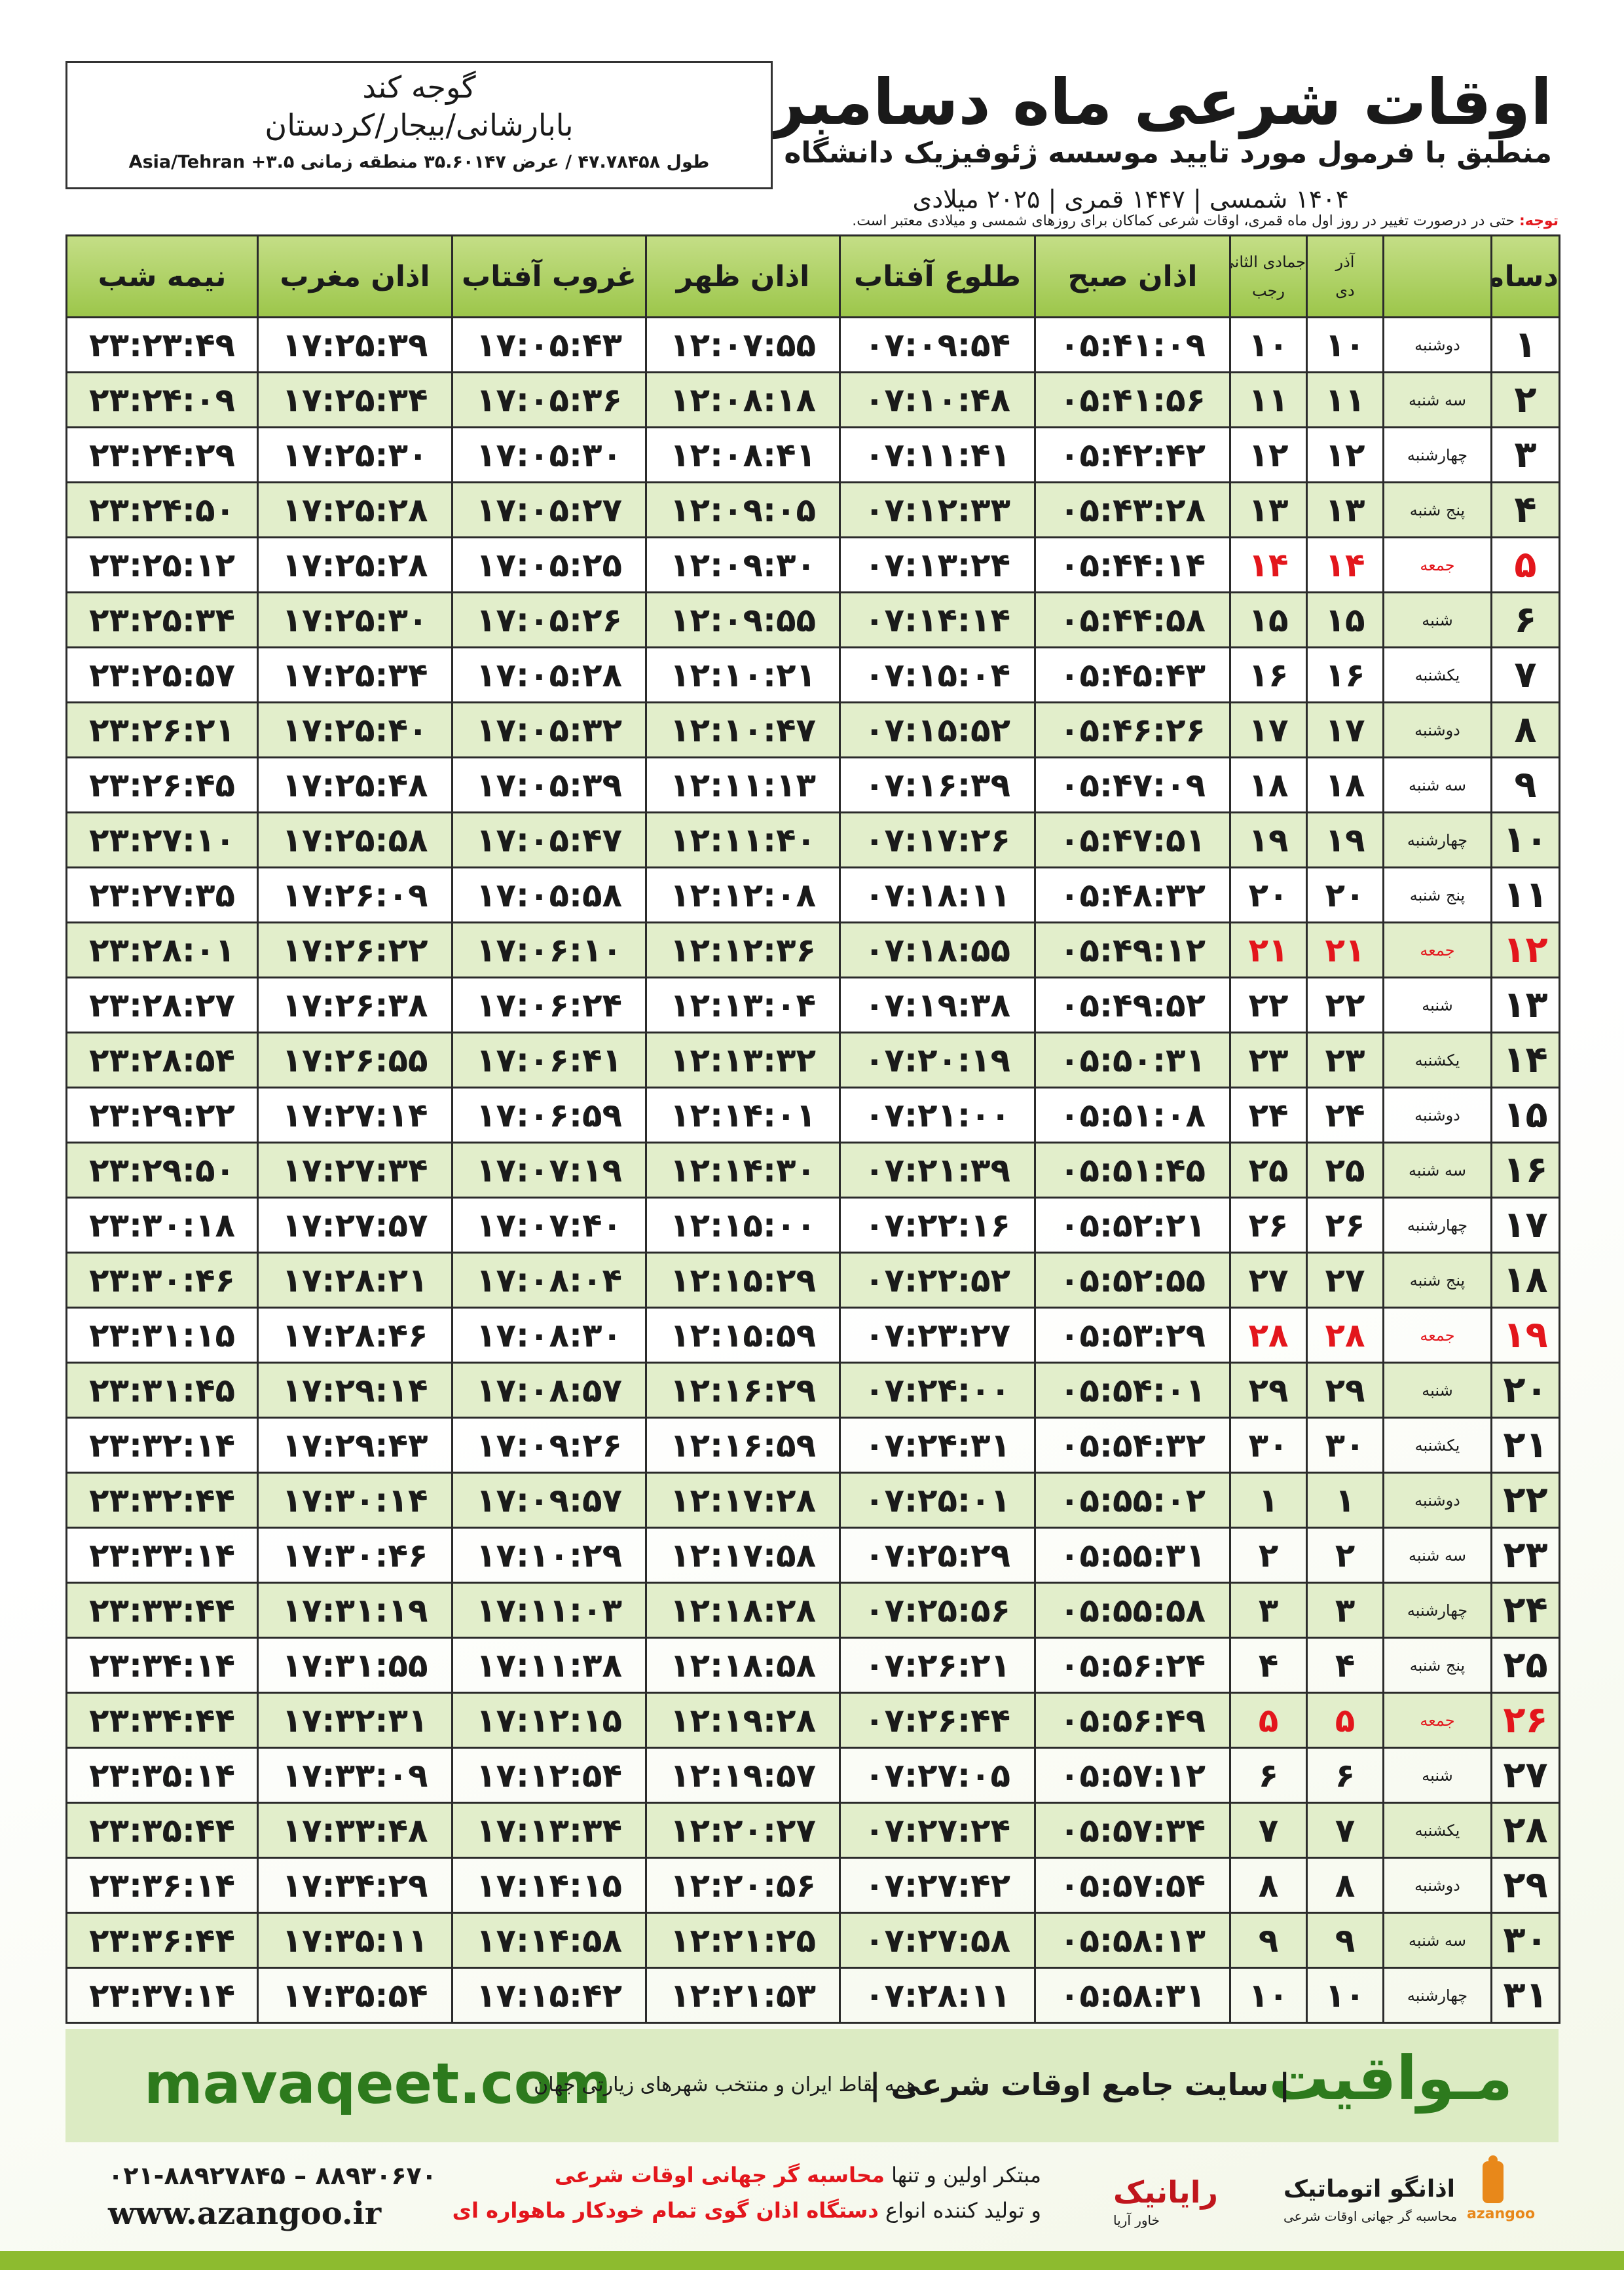  What do you see at coordinates (937, 1280) in the screenshot?
I see `sunrise: ۰۷:۲۲:۵۲` at bounding box center [937, 1280].